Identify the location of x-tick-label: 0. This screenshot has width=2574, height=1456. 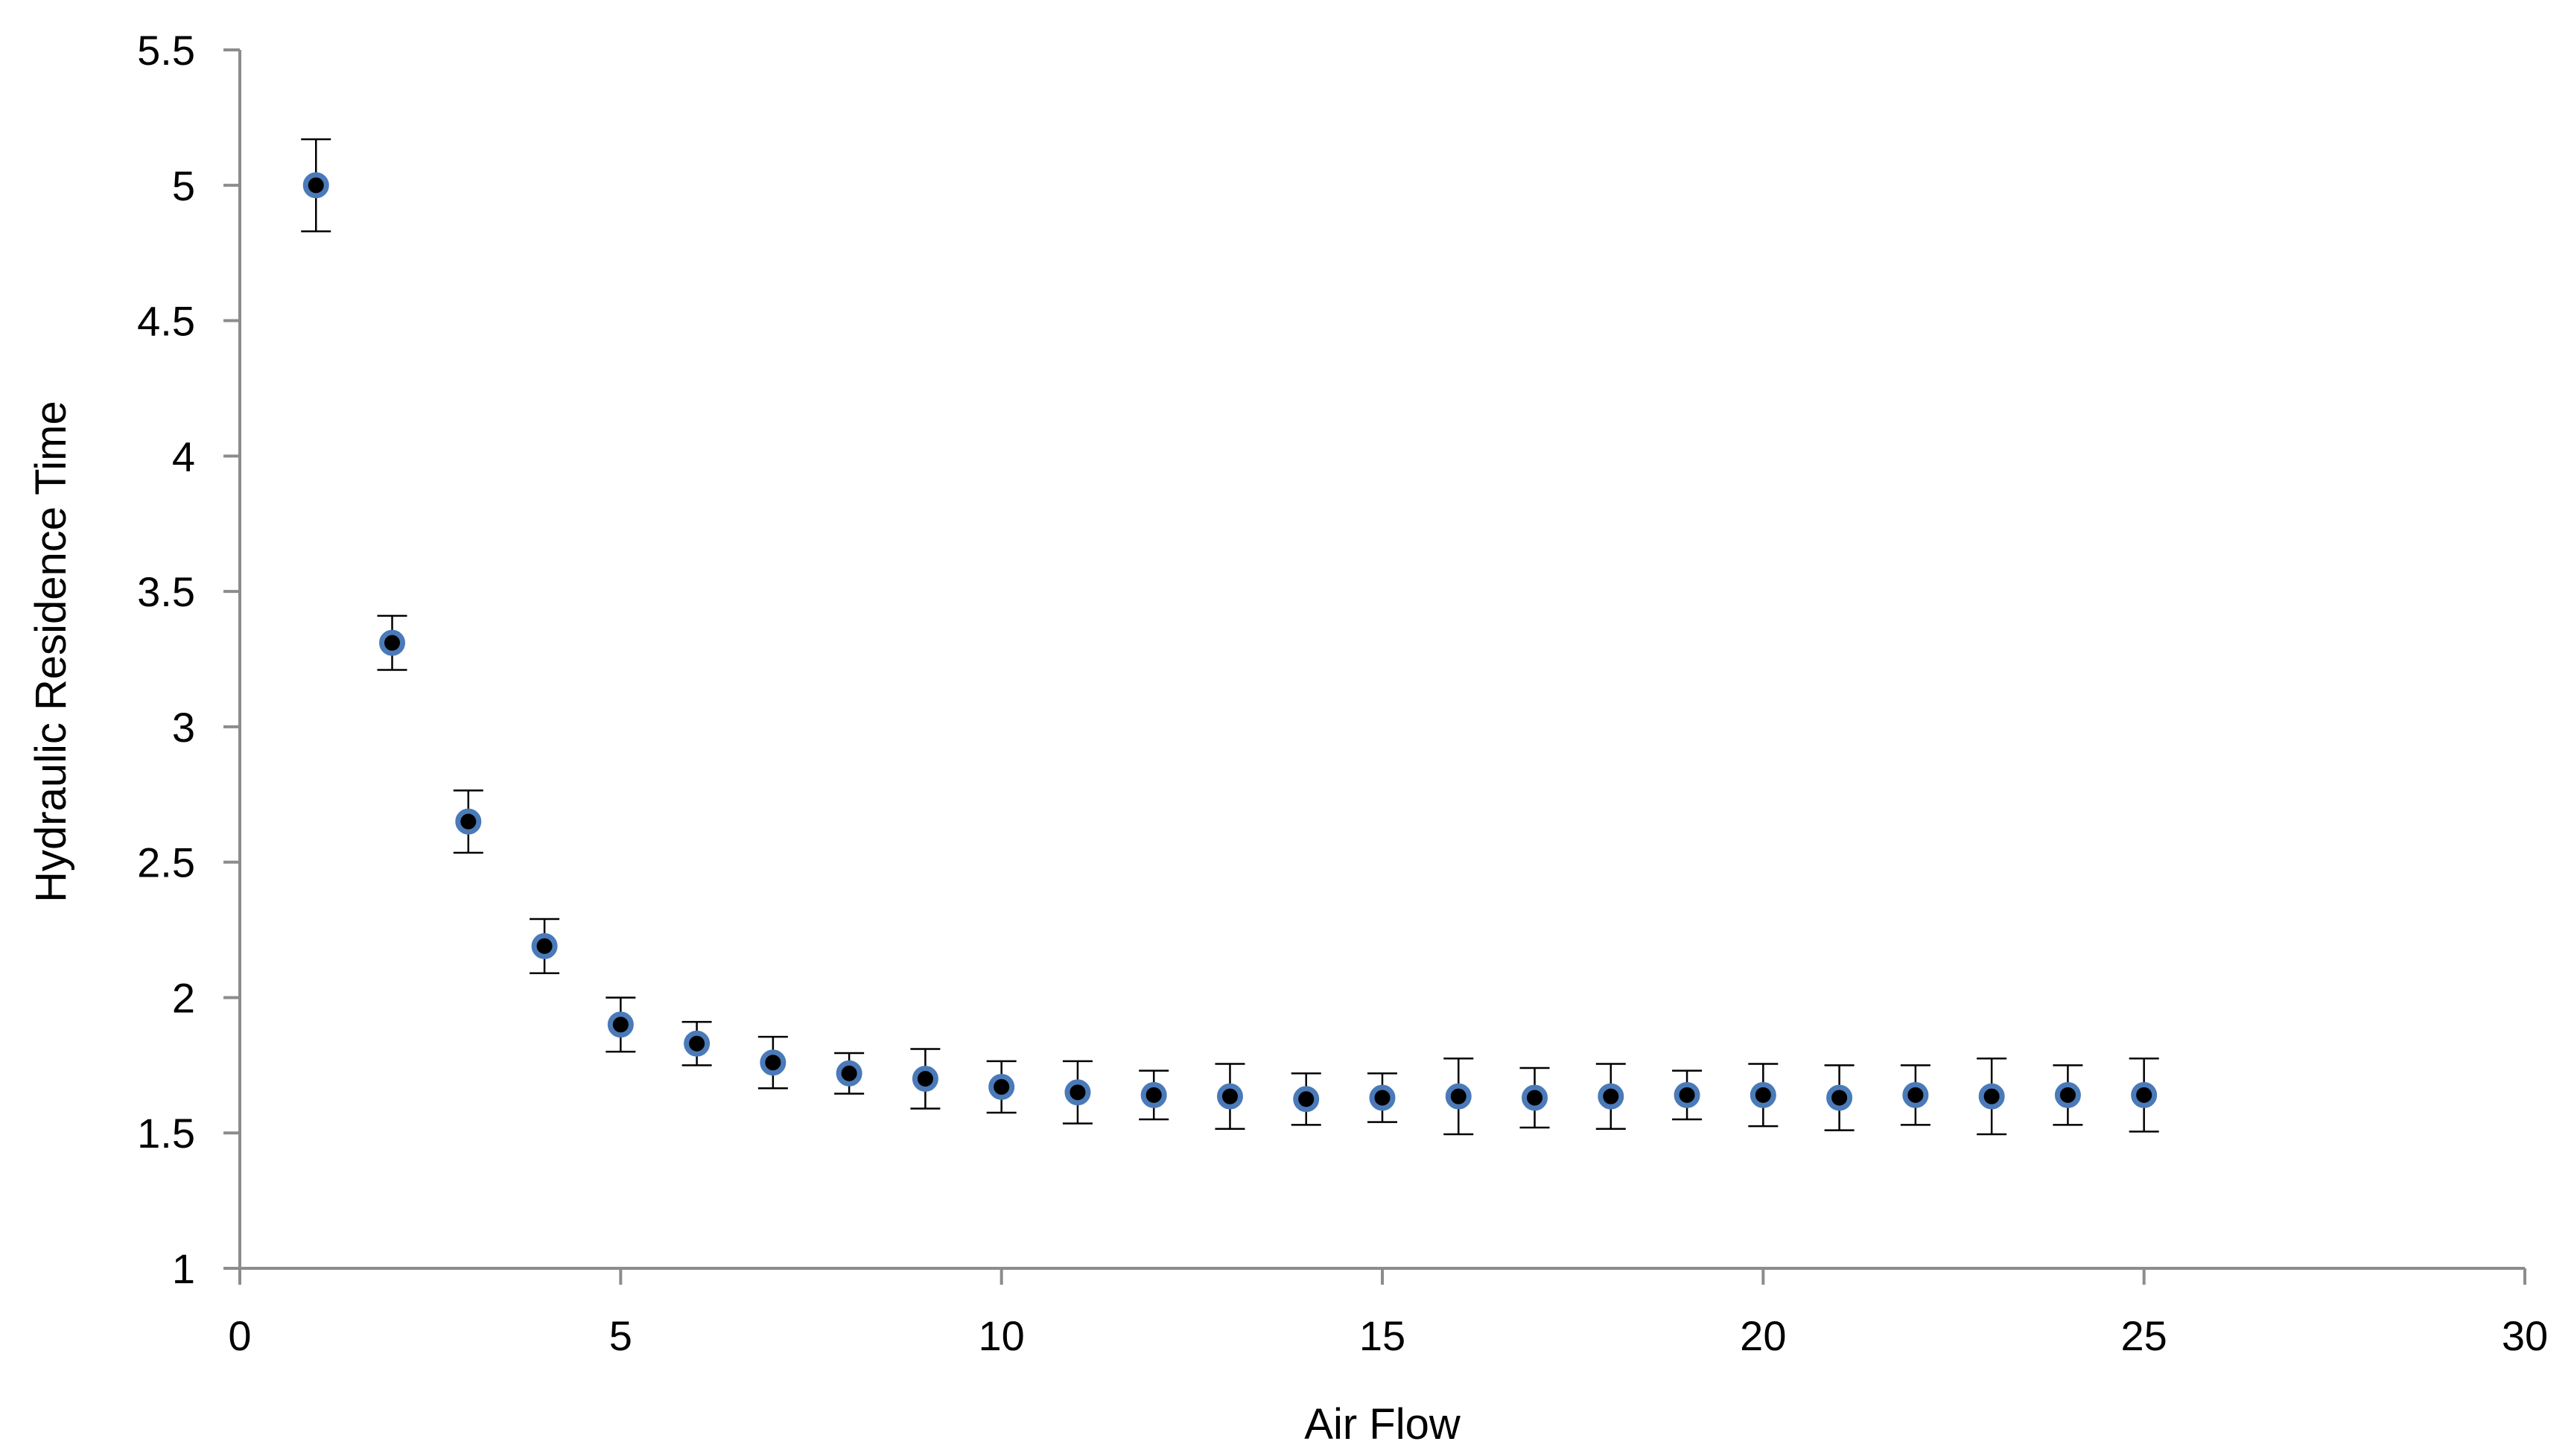
(240, 1335).